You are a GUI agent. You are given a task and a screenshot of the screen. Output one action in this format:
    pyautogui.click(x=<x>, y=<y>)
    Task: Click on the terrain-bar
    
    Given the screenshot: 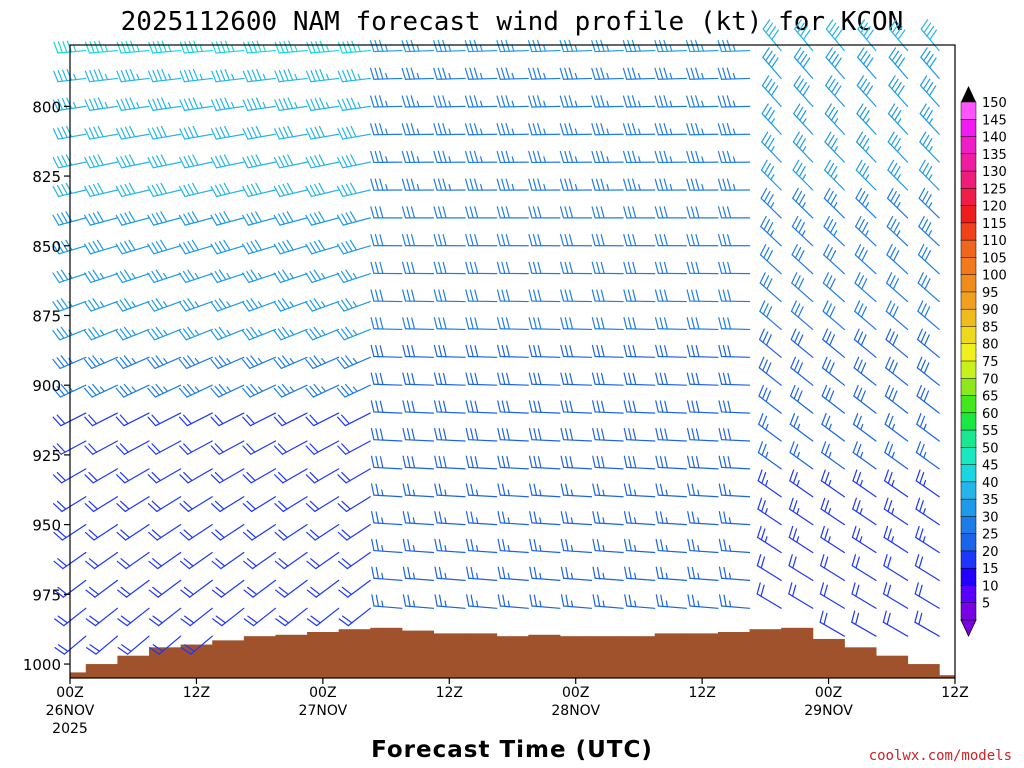 What is the action you would take?
    pyautogui.click(x=323, y=654)
    